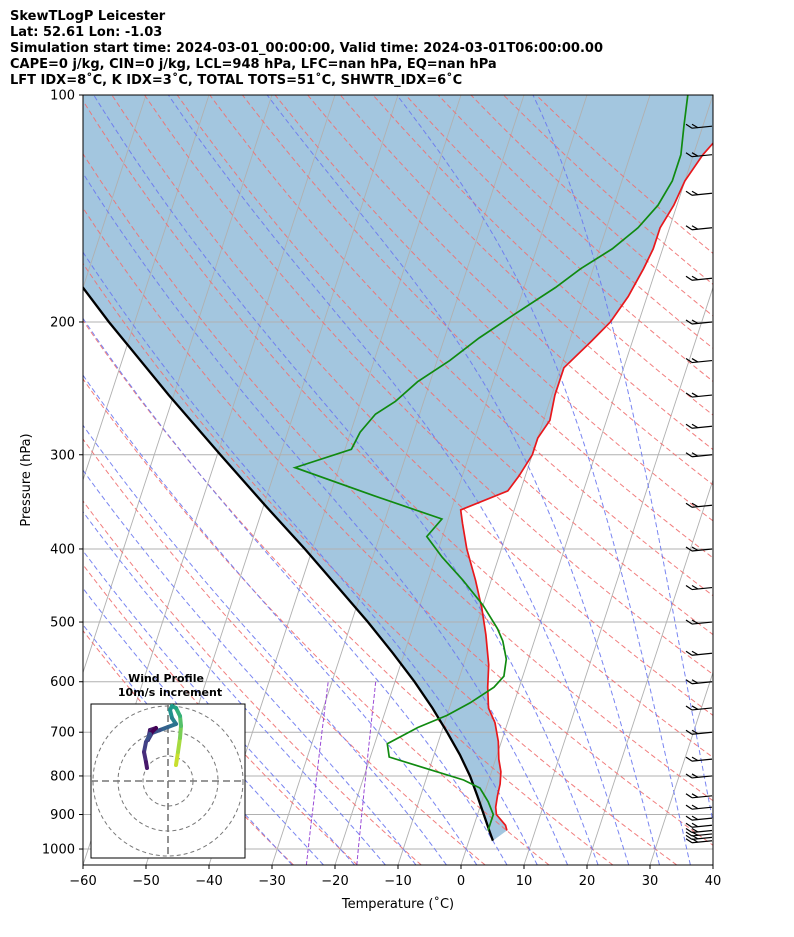 This screenshot has height=937, width=794. Describe the element at coordinates (26, 479) in the screenshot. I see `y-axis-label: Pressure (hPa)` at that location.